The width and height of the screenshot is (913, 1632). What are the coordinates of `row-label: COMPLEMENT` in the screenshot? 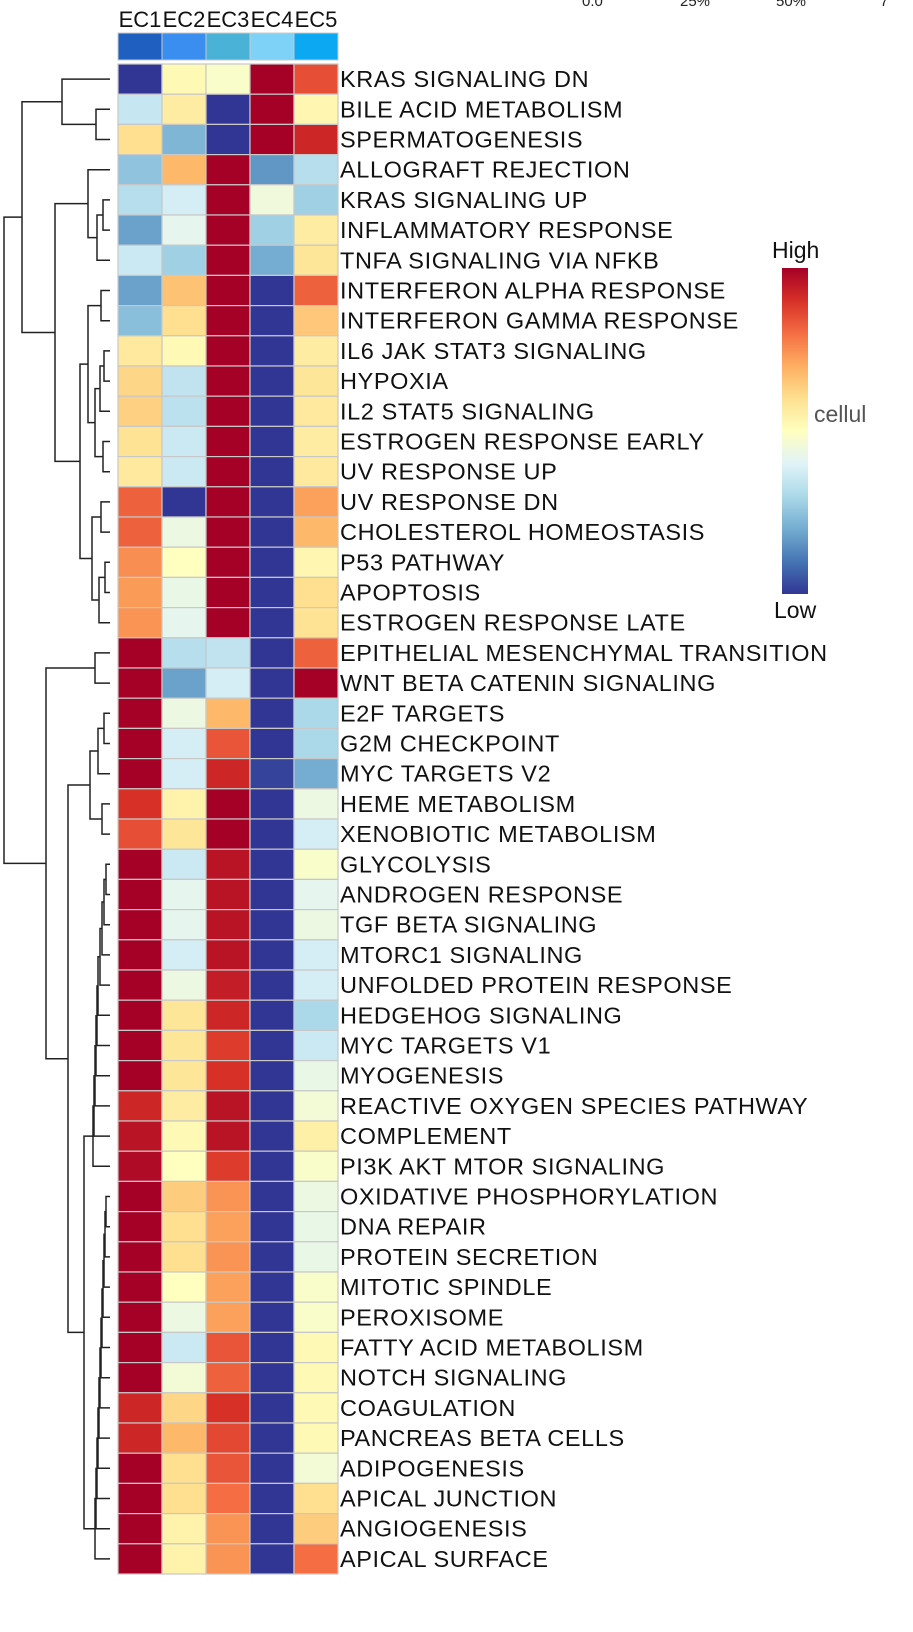 It's located at (426, 1136).